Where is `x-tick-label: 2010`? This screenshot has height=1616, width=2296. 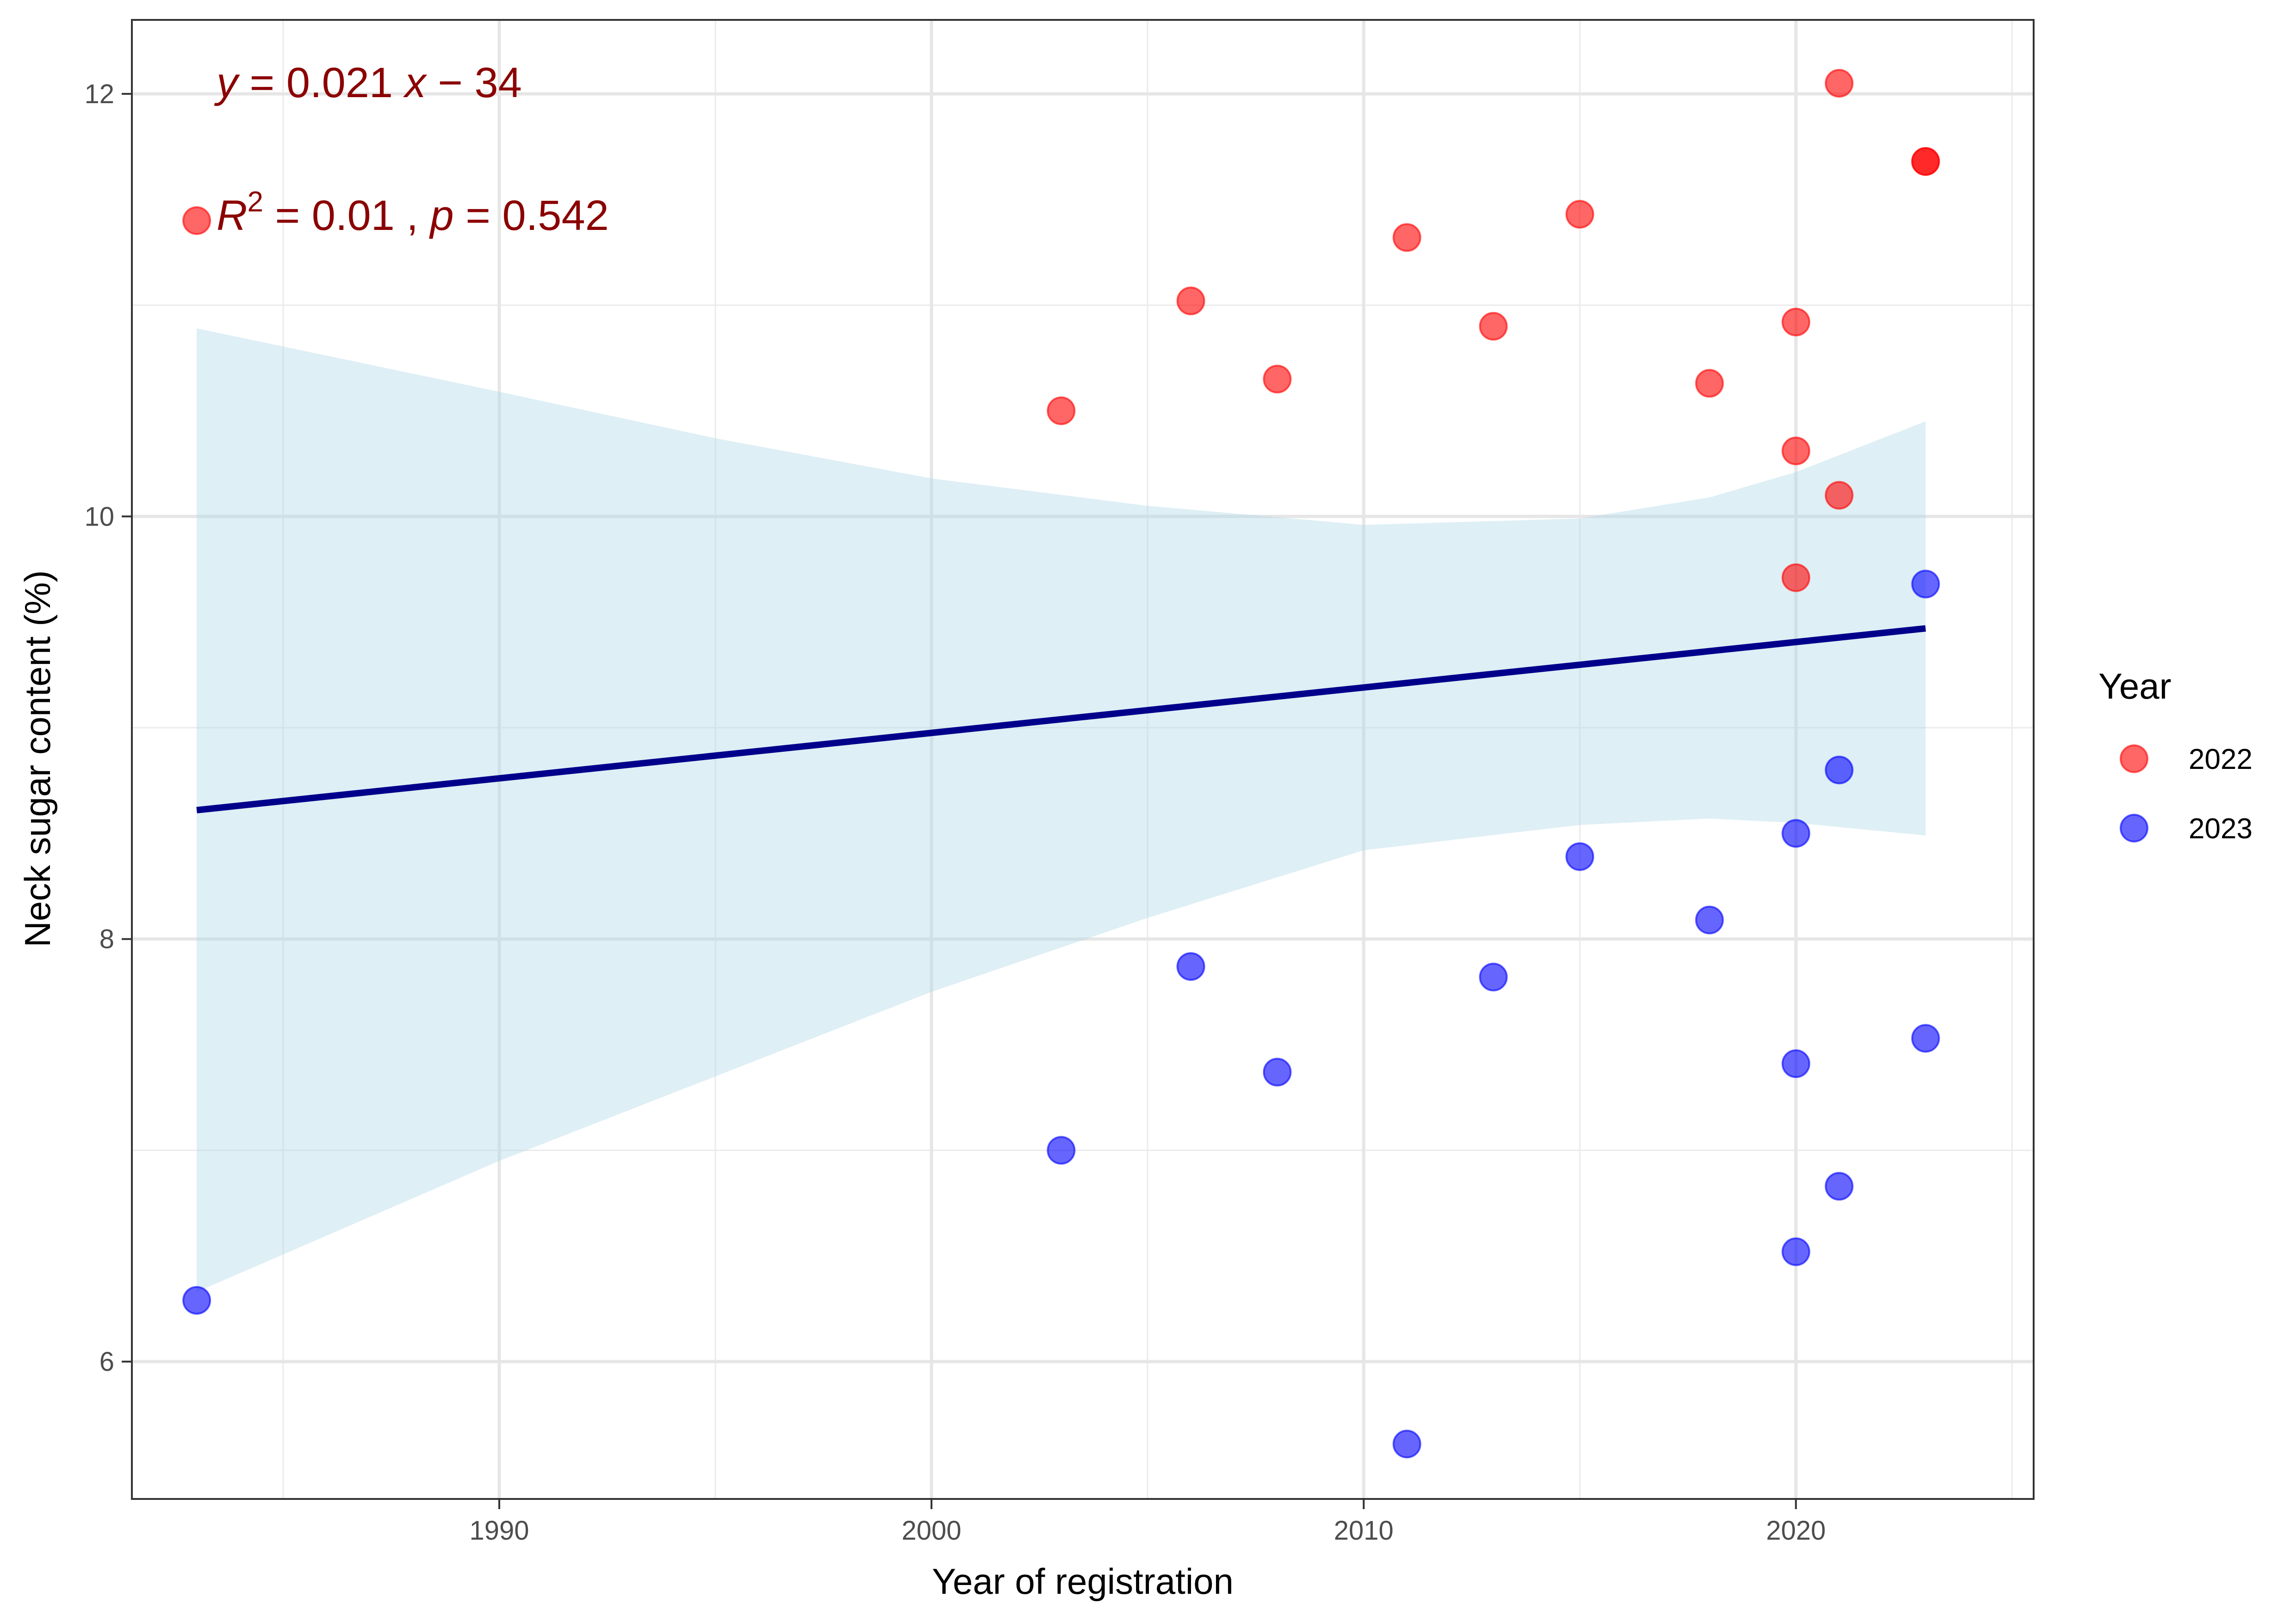 x-tick-label: 2010 is located at coordinates (1364, 1531).